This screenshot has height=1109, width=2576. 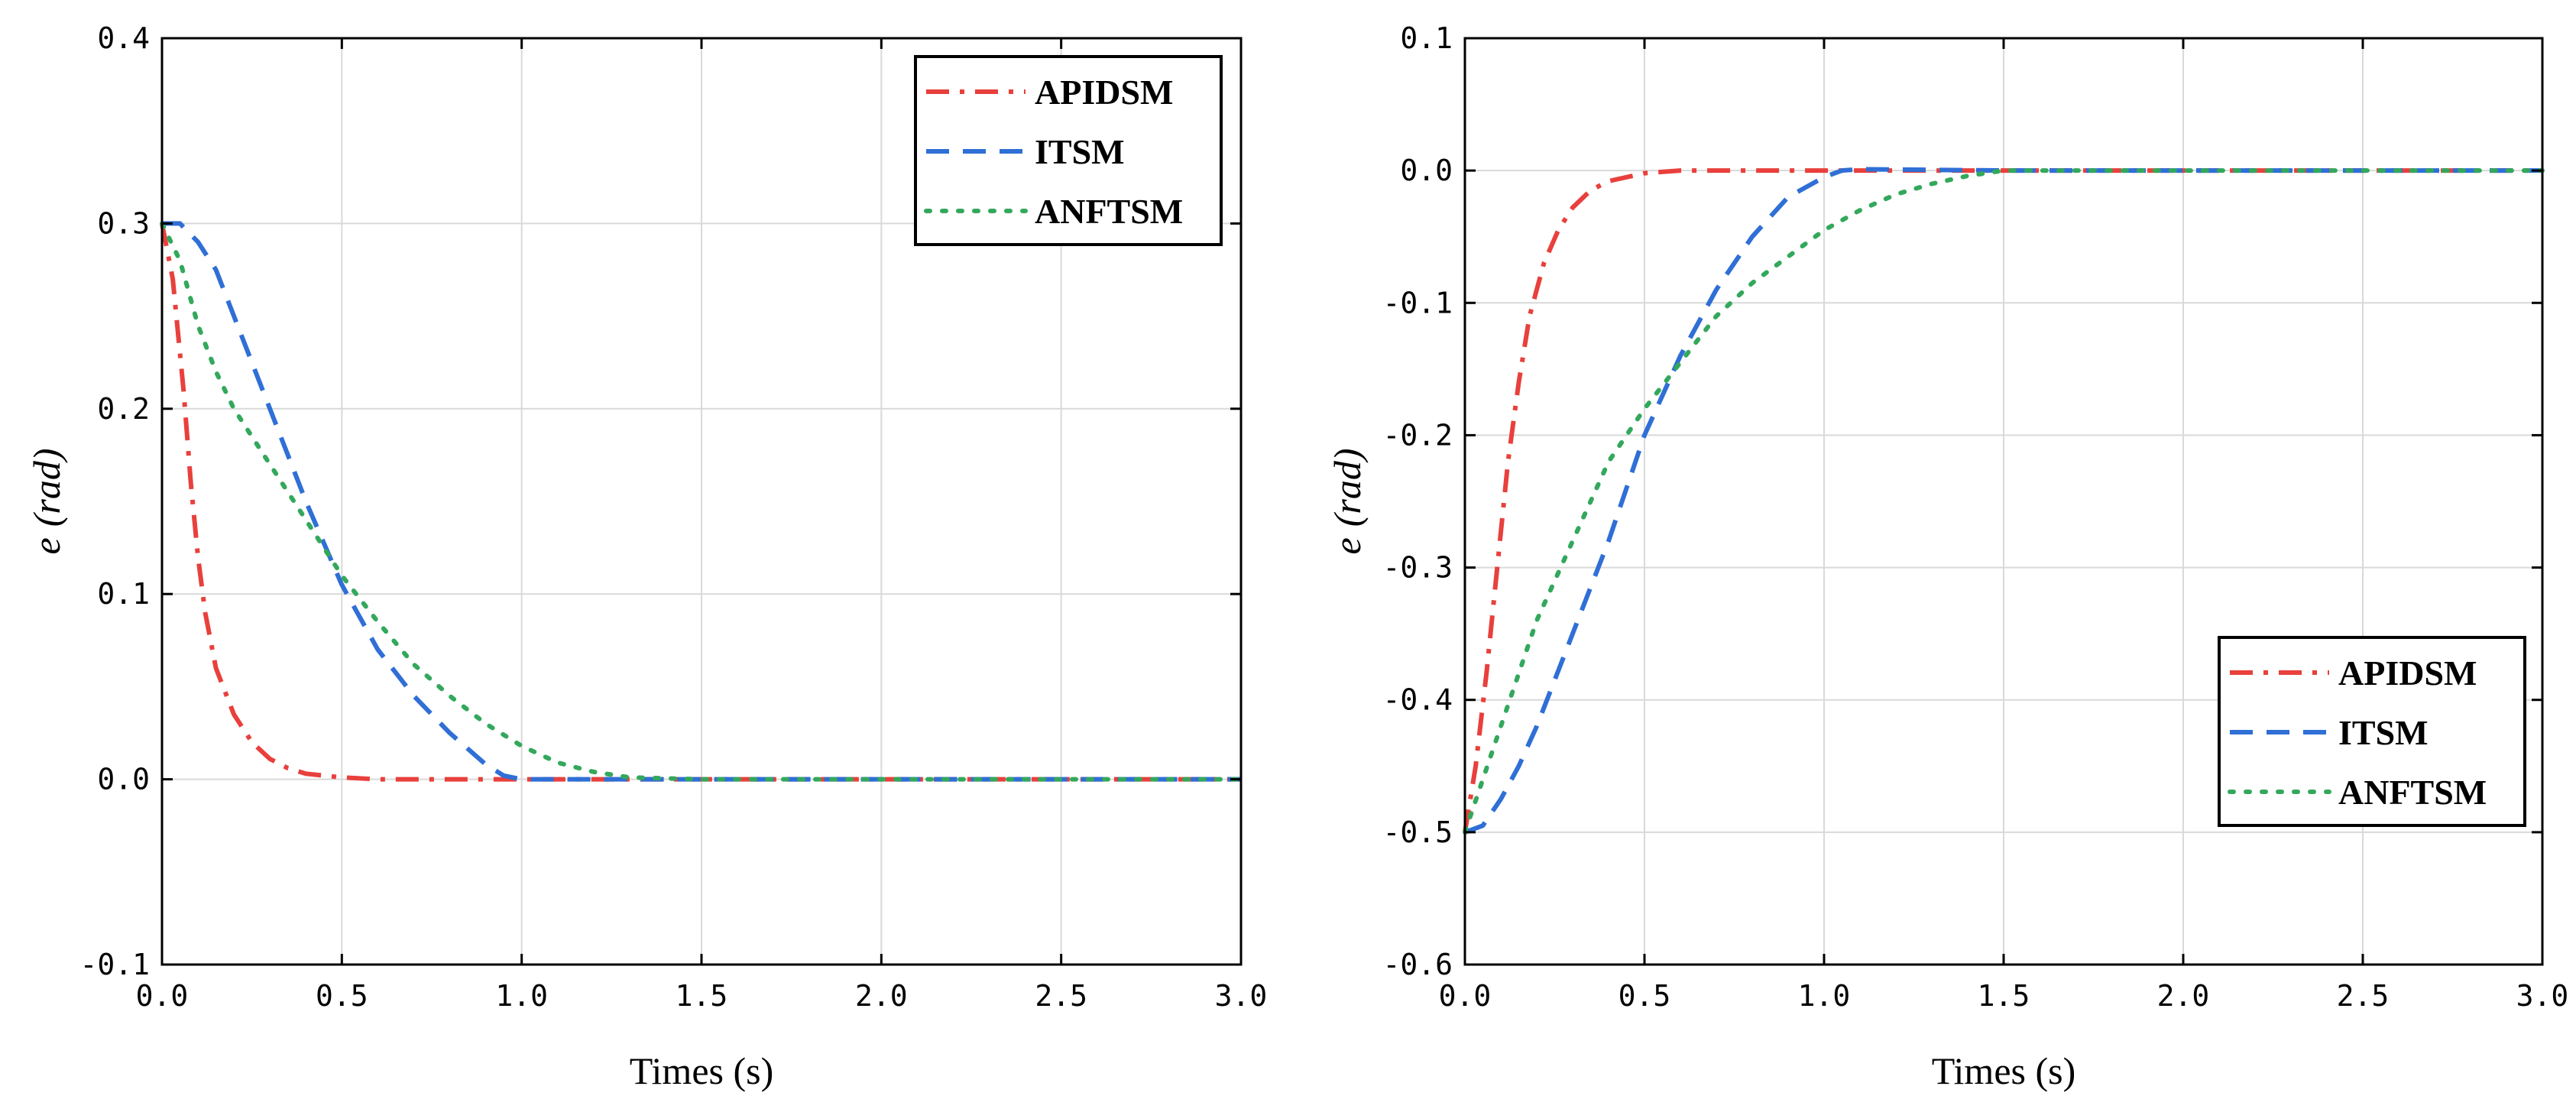 I want to click on right-ytick-label-1: -0.5, so click(x=1417, y=832).